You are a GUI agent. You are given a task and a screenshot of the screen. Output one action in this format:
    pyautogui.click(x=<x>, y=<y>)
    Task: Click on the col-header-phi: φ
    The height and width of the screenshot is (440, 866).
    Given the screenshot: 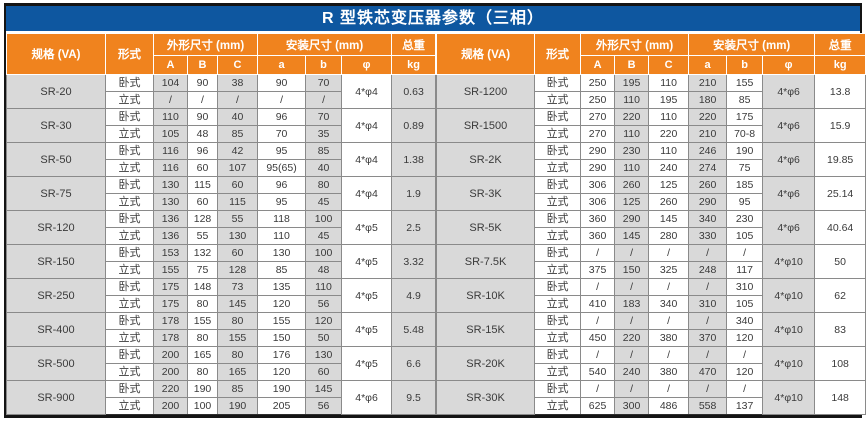 What is the action you would take?
    pyautogui.click(x=789, y=65)
    